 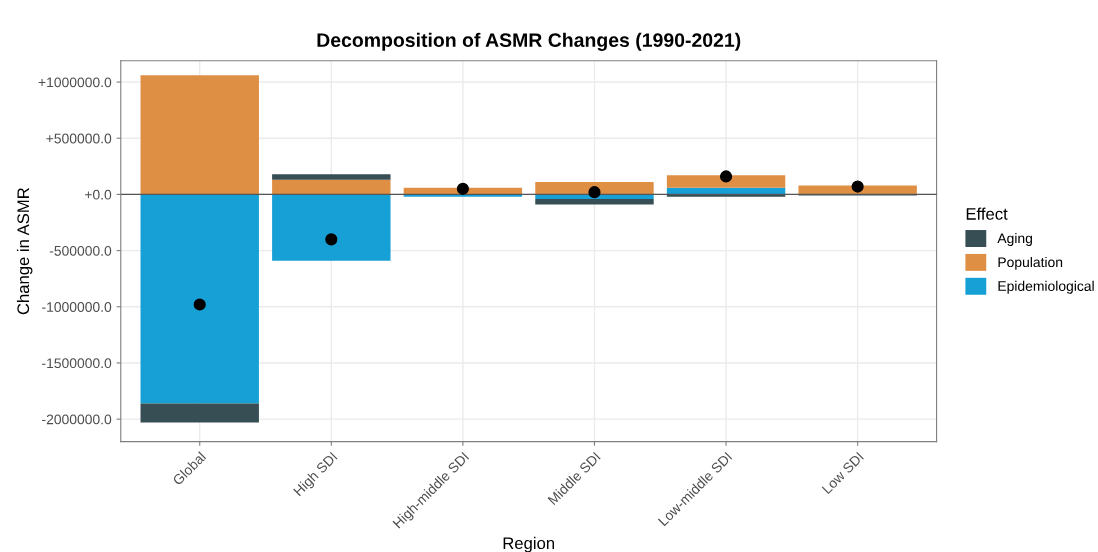 I want to click on x-tick-label: Low SDI, so click(x=842, y=473).